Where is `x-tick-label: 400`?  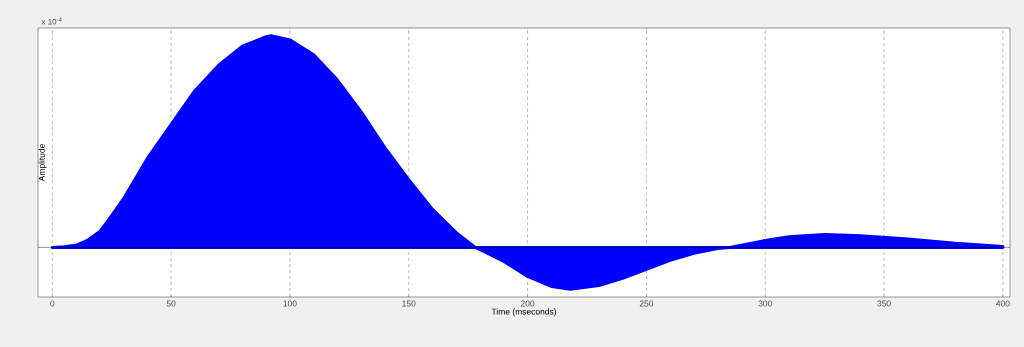
x-tick-label: 400 is located at coordinates (1003, 303).